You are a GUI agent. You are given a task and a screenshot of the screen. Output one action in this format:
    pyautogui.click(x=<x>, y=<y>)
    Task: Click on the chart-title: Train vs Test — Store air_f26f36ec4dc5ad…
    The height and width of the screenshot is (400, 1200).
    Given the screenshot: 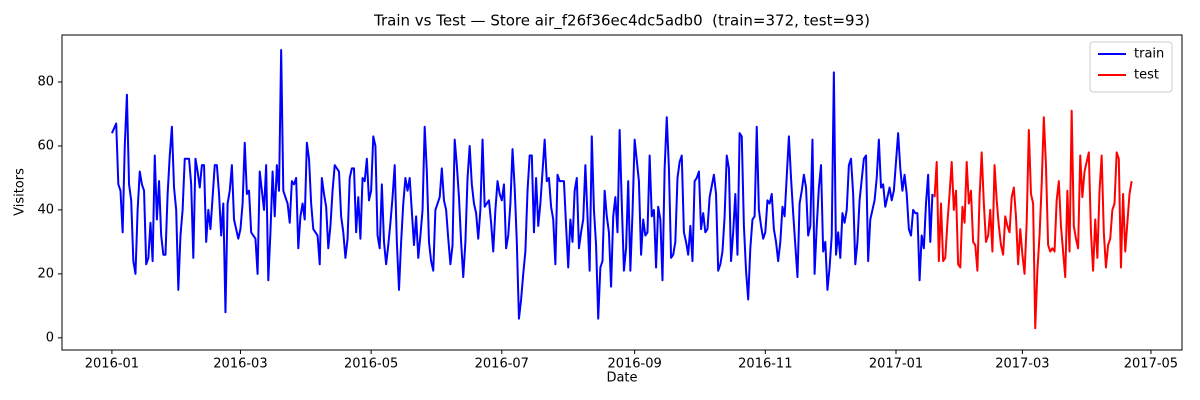 What is the action you would take?
    pyautogui.click(x=621, y=21)
    